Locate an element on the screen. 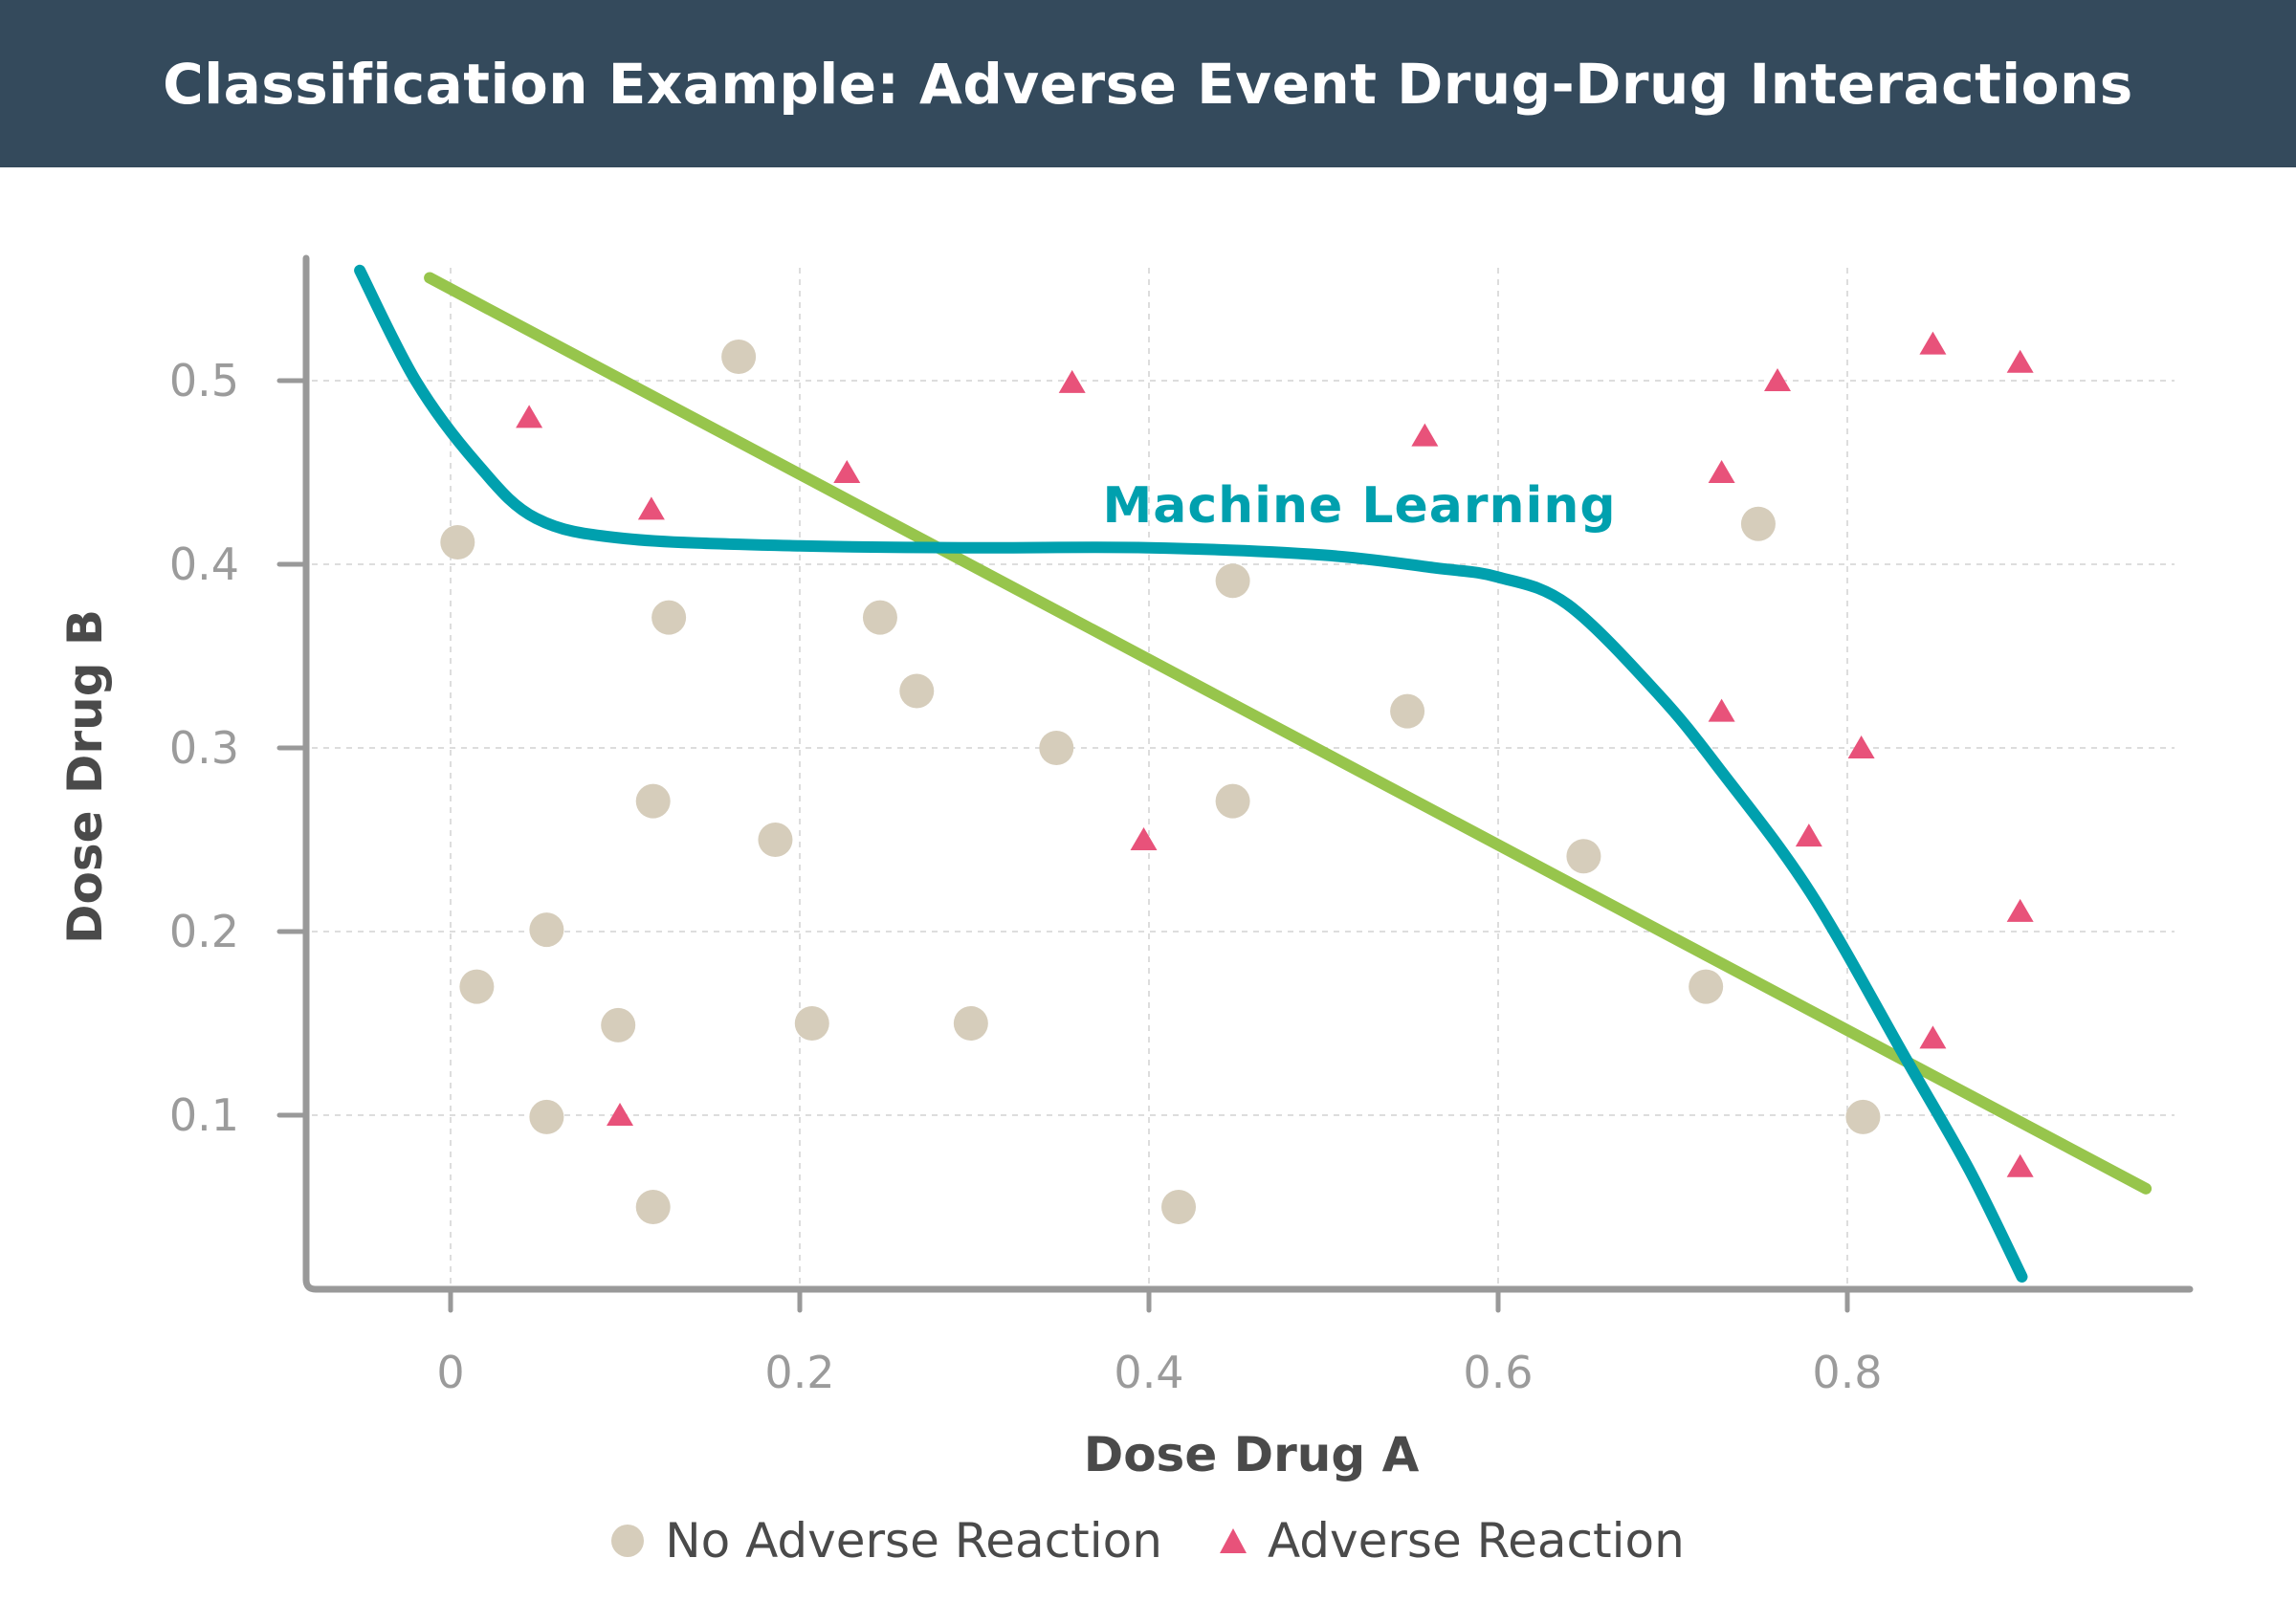 The image size is (2296, 1602). legend-item-no-reaction: No Adverse Reaction is located at coordinates (887, 1541).